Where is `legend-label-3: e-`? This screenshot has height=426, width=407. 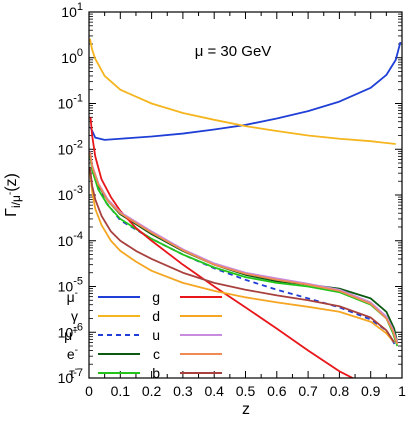 legend-label-3: e- is located at coordinates (72, 353).